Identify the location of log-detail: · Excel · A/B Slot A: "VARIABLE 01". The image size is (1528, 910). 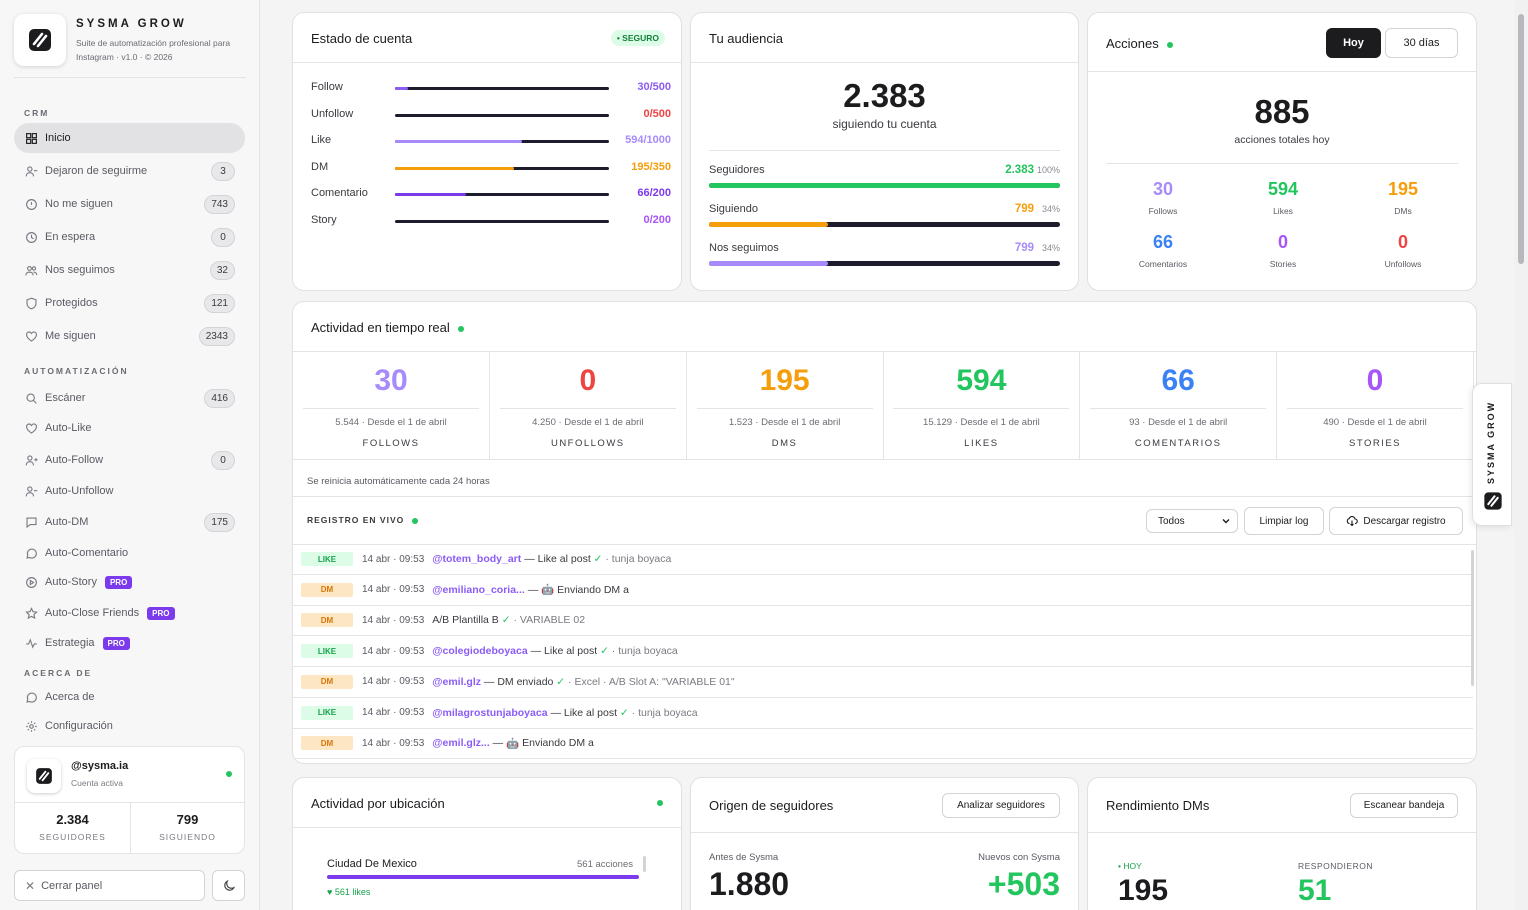
(650, 681).